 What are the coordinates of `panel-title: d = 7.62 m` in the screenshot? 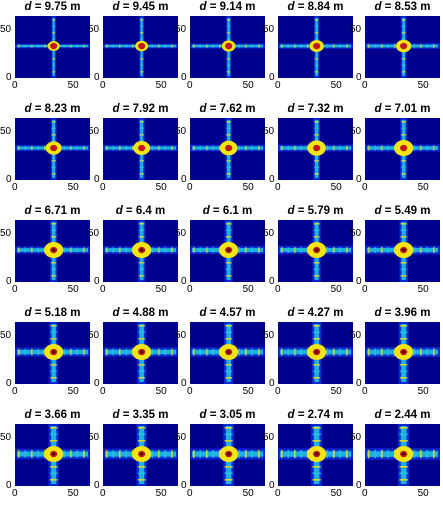 It's located at (227, 109).